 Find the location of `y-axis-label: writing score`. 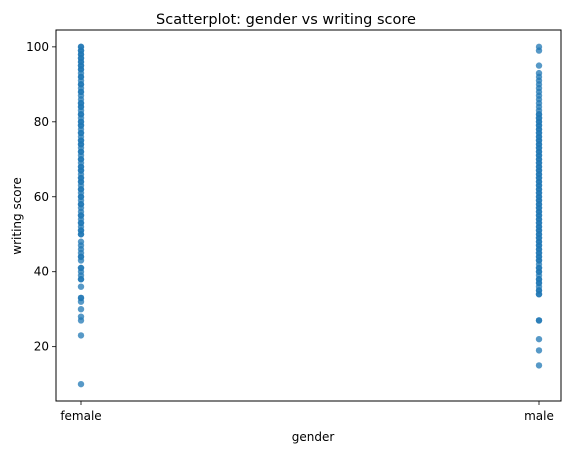

y-axis-label: writing score is located at coordinates (17, 215).